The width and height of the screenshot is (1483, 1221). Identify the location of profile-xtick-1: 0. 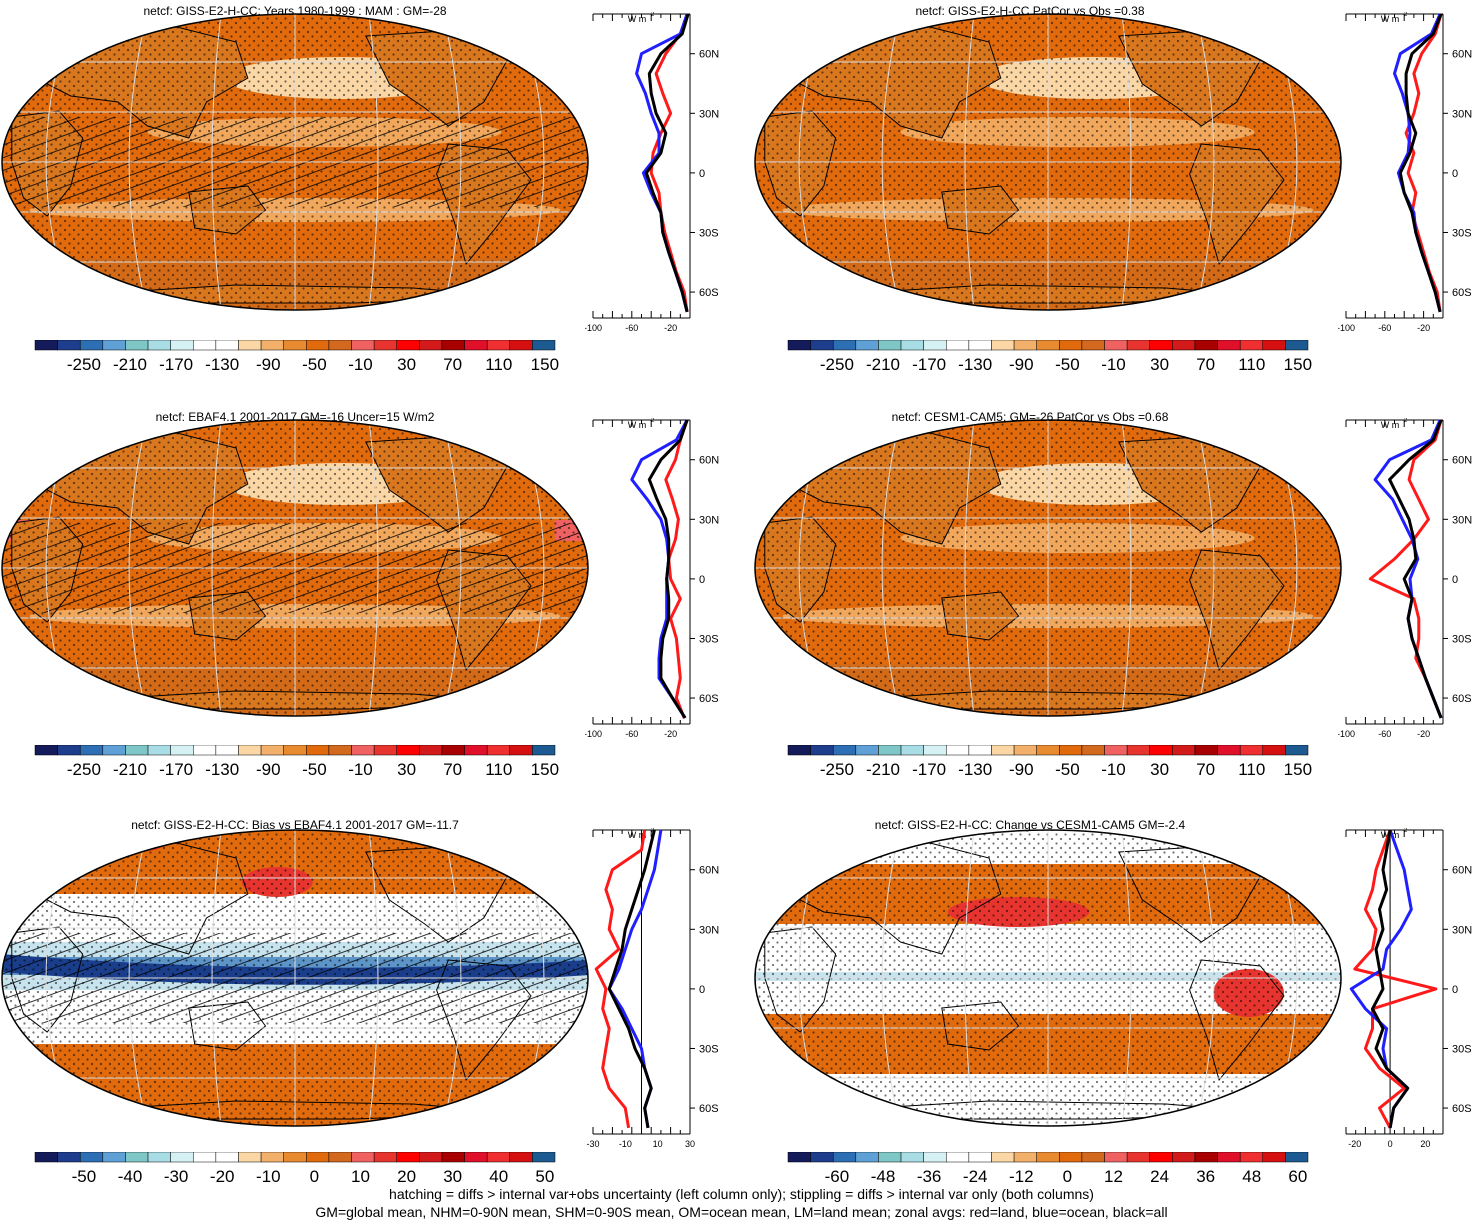
(1390, 1143).